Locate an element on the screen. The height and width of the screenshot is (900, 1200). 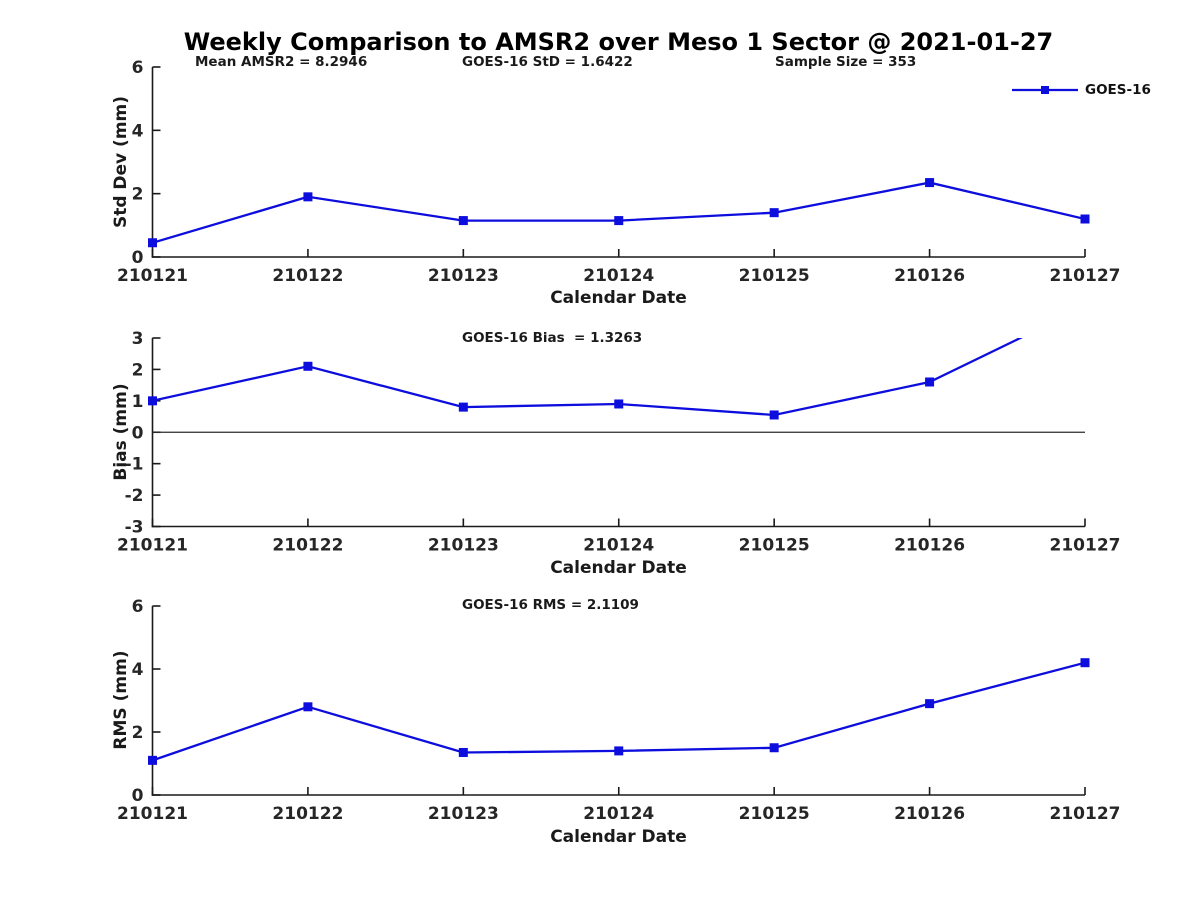
annotation-goes-std: GOES-16 StD = 1.6422 is located at coordinates (547, 62).